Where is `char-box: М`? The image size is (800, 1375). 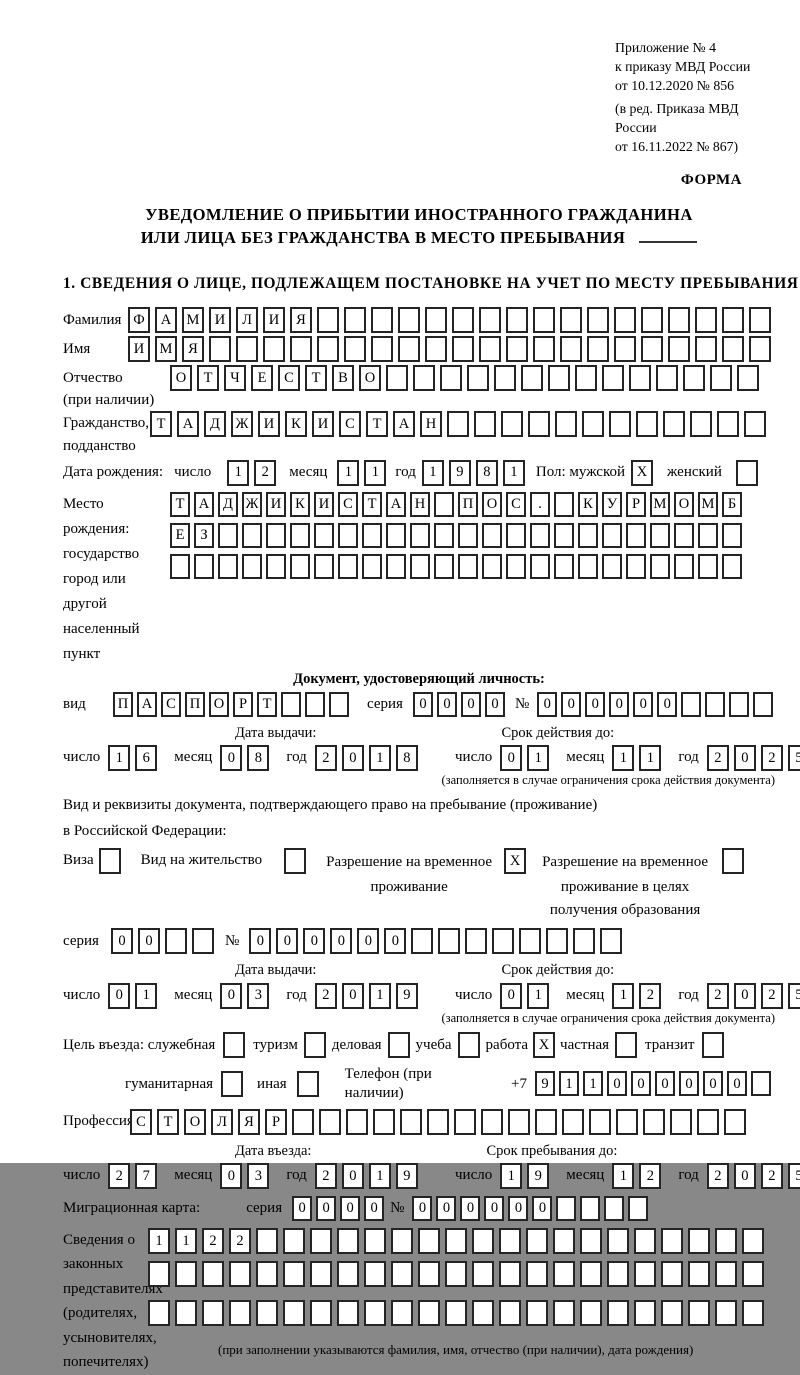 char-box: М is located at coordinates (660, 504).